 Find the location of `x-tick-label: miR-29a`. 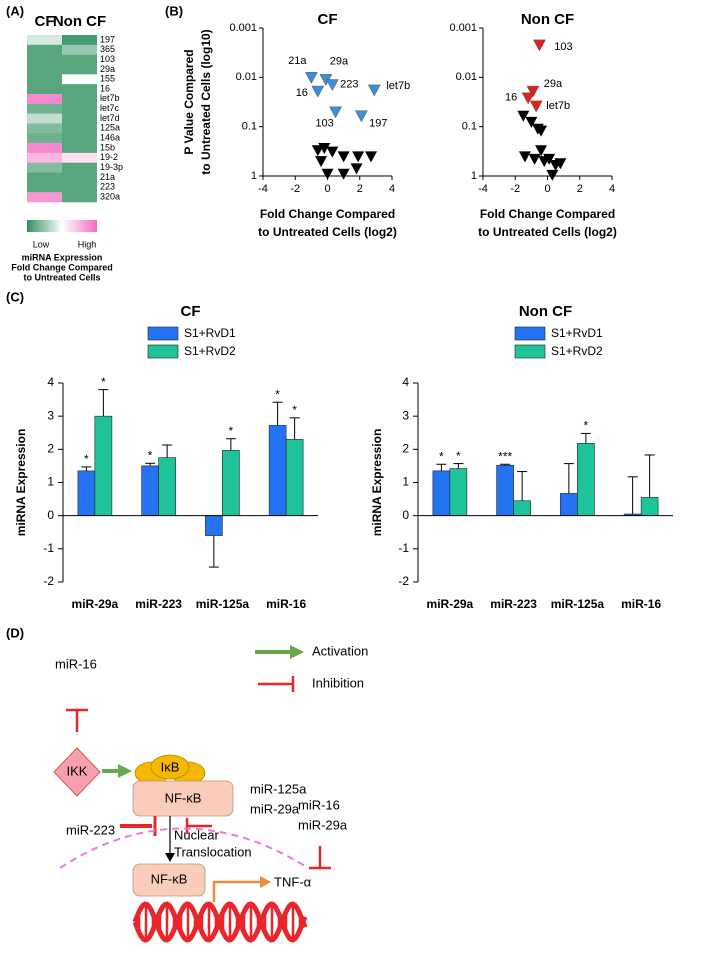

x-tick-label: miR-29a is located at coordinates (95, 604).